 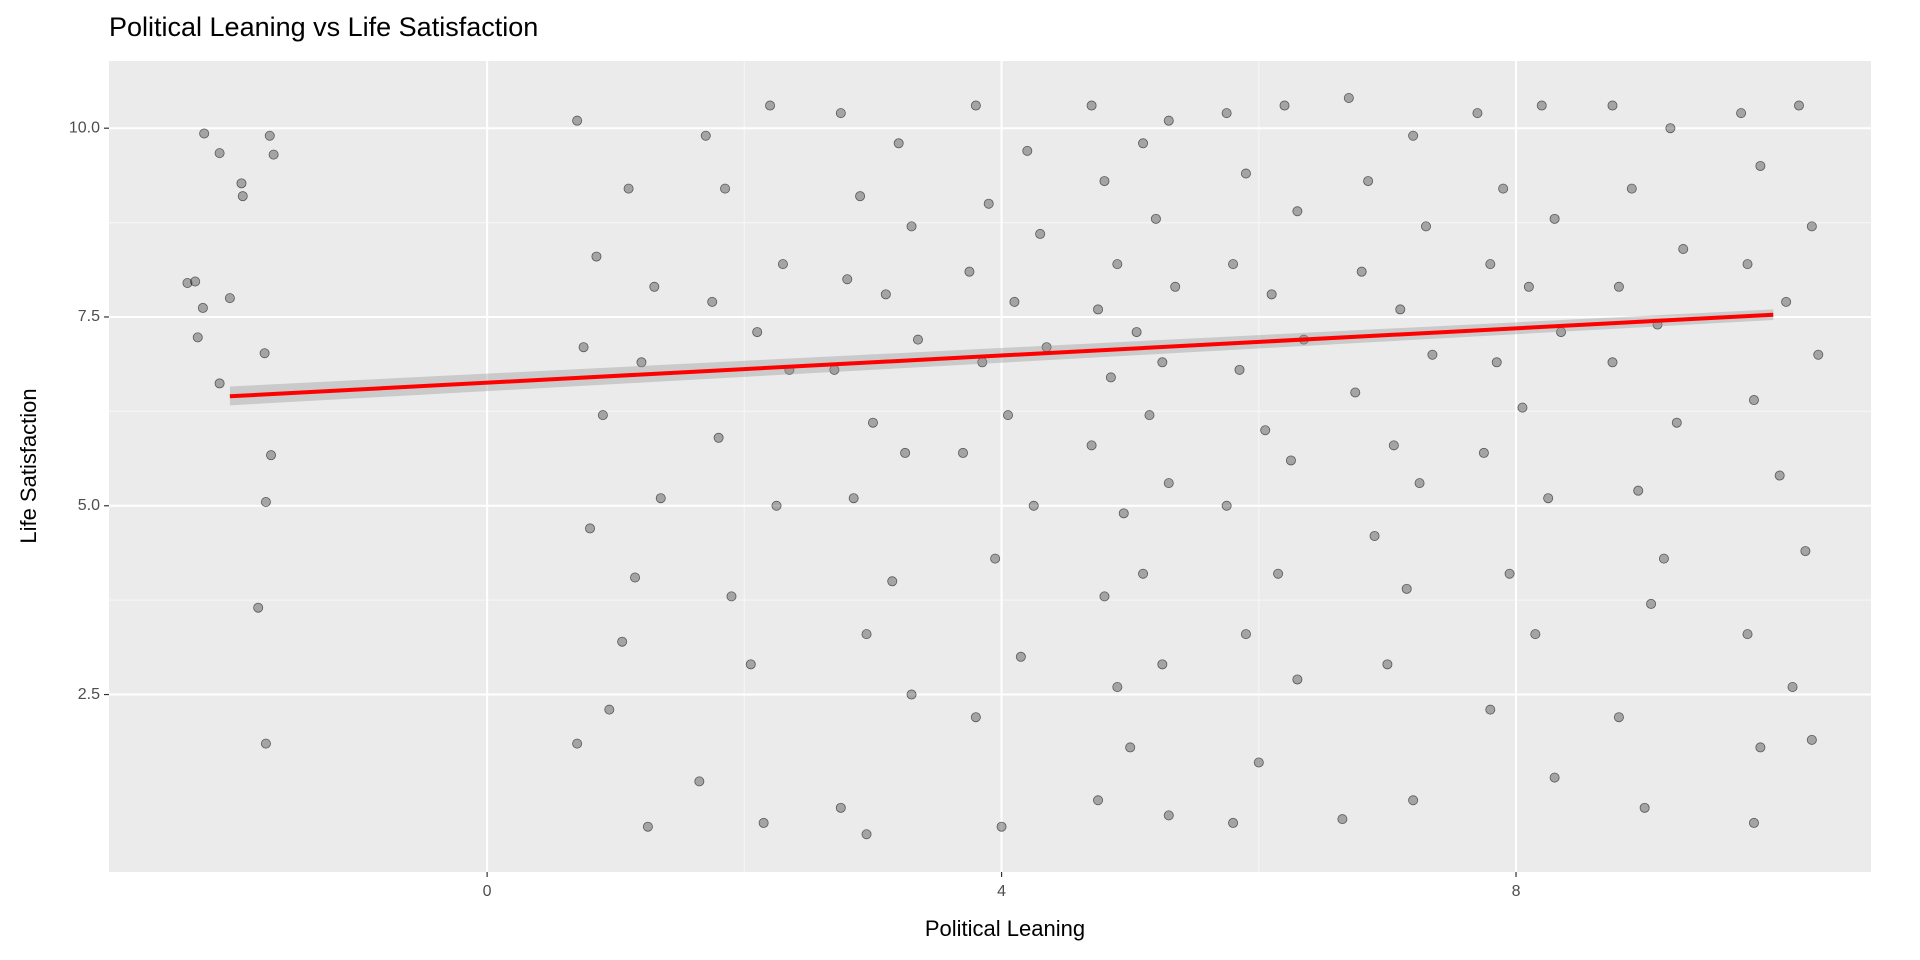 What do you see at coordinates (487, 891) in the screenshot?
I see `x-tick-label: 0` at bounding box center [487, 891].